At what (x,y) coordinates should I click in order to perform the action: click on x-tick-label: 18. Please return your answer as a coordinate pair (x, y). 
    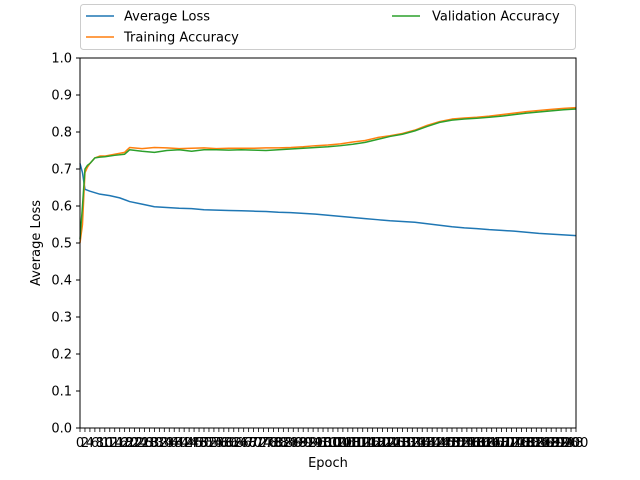
    Looking at the image, I should click on (124, 443).